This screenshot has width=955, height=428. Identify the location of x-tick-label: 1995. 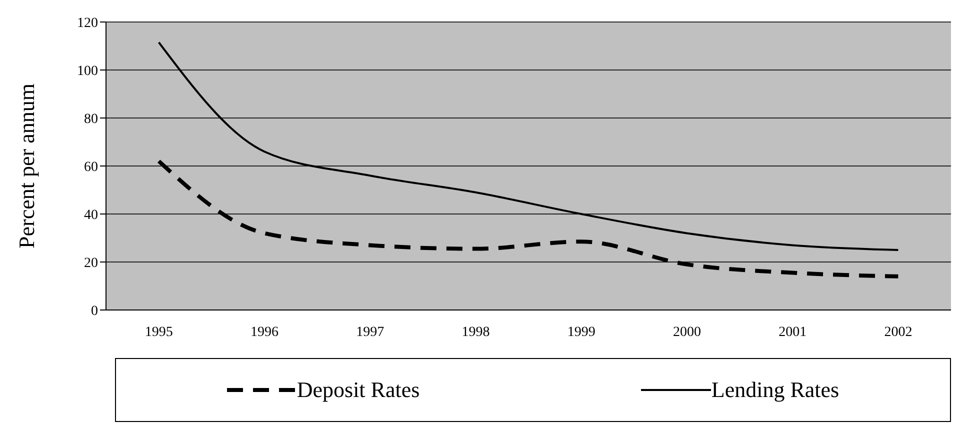
(158, 332).